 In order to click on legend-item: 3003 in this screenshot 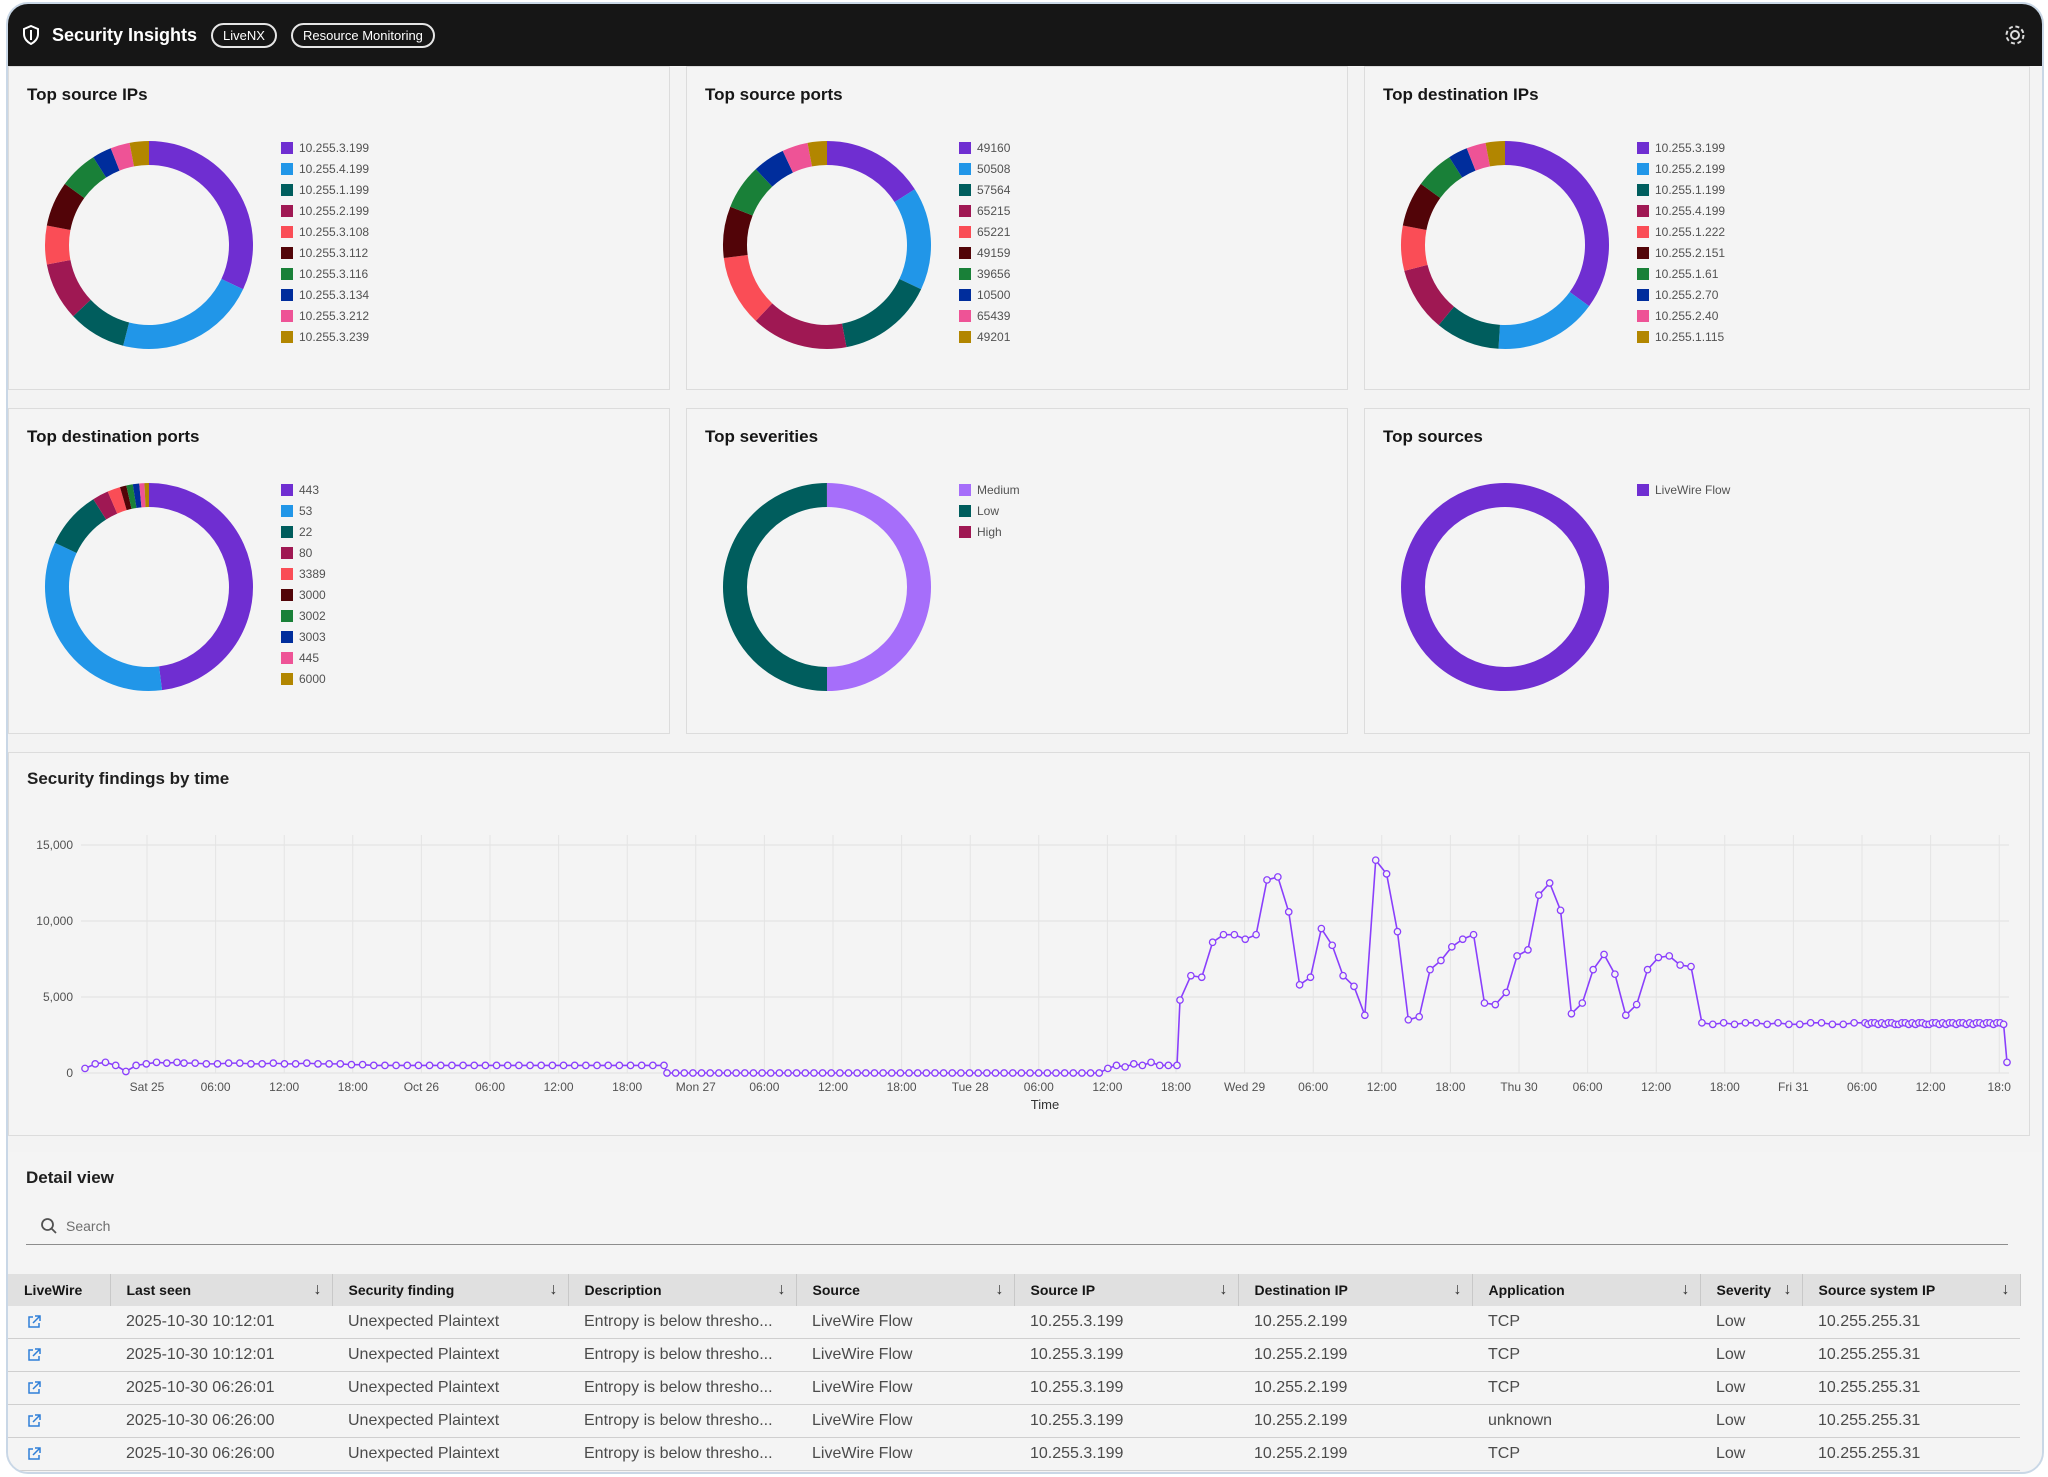, I will do `click(303, 636)`.